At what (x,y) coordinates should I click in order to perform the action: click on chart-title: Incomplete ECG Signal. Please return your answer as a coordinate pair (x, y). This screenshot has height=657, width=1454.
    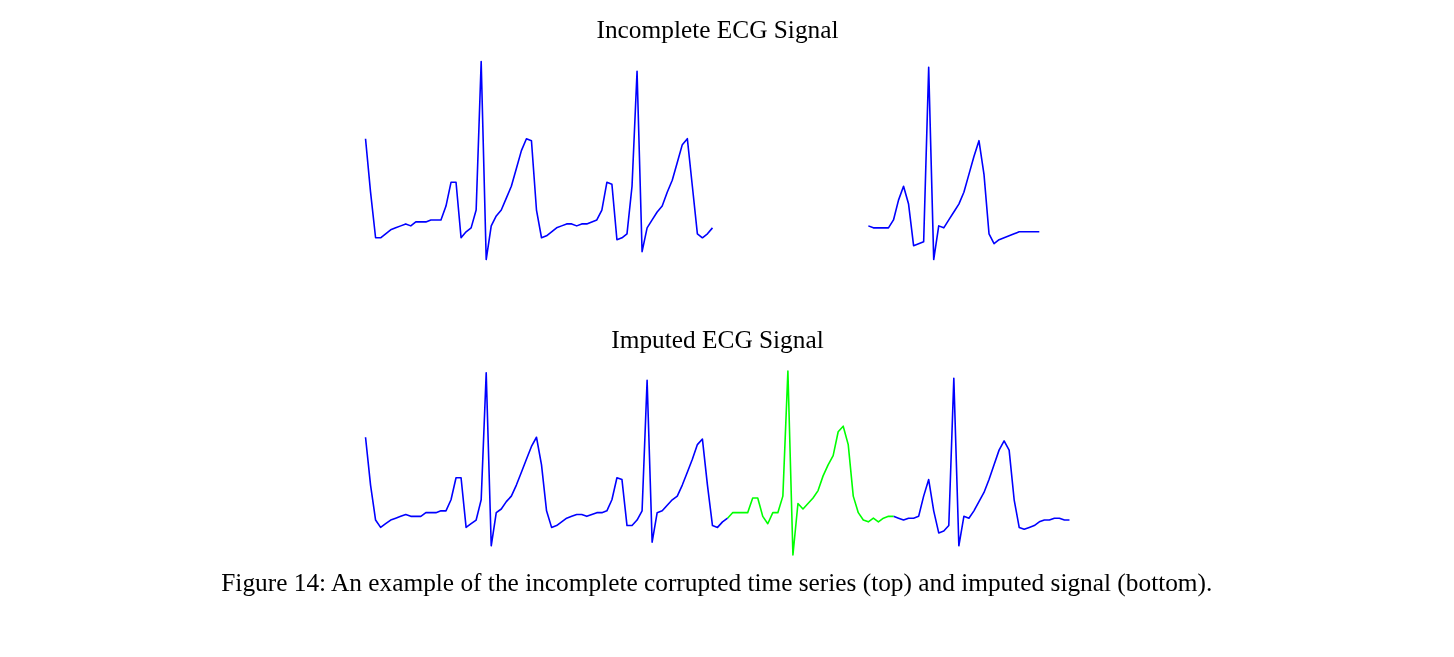
    Looking at the image, I should click on (717, 29).